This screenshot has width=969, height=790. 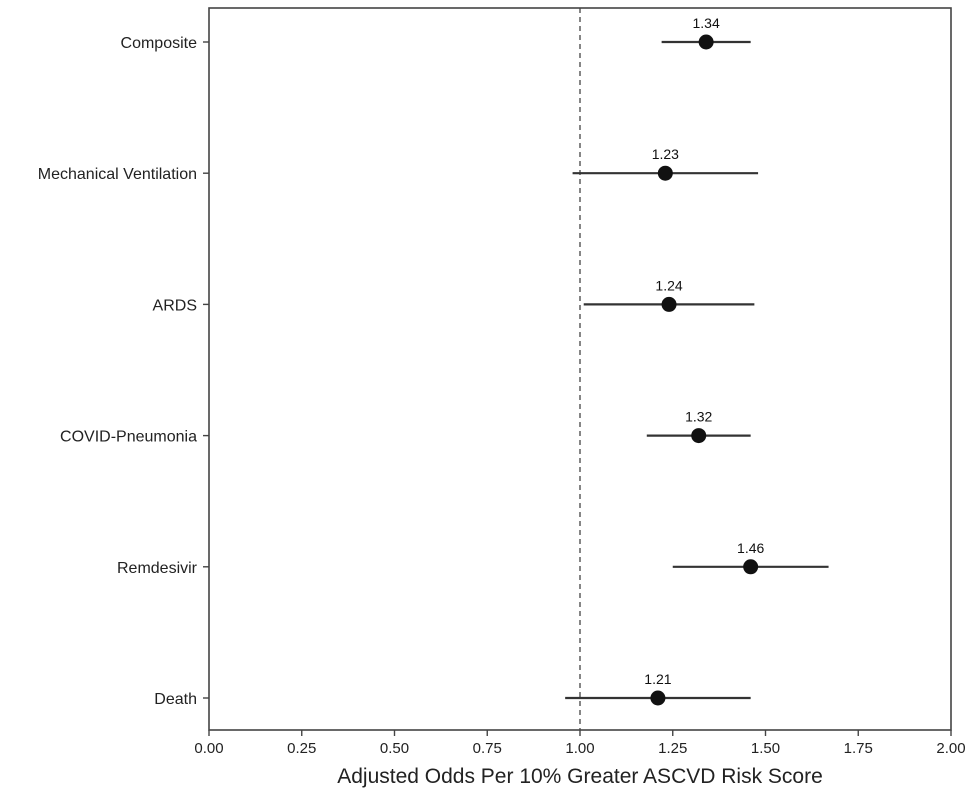 What do you see at coordinates (706, 23) in the screenshot?
I see `estimate-label: 1.34` at bounding box center [706, 23].